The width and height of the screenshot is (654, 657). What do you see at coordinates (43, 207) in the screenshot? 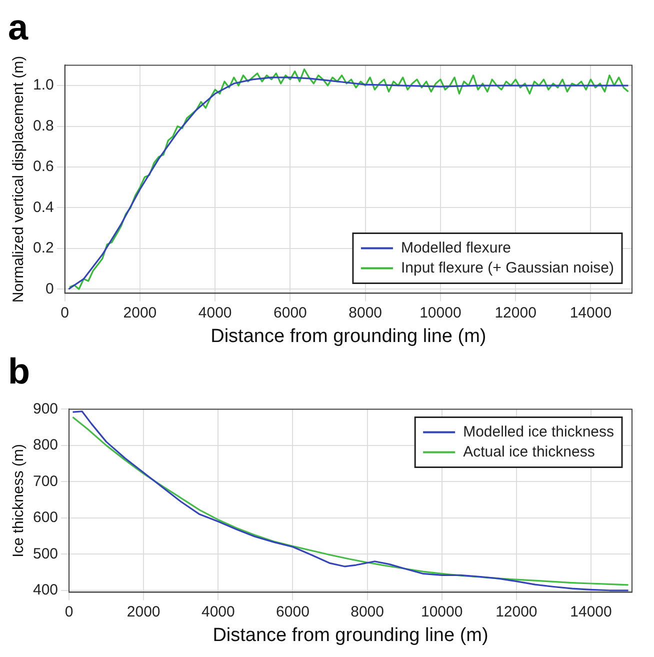
I see `y-tick-label: 0.4` at bounding box center [43, 207].